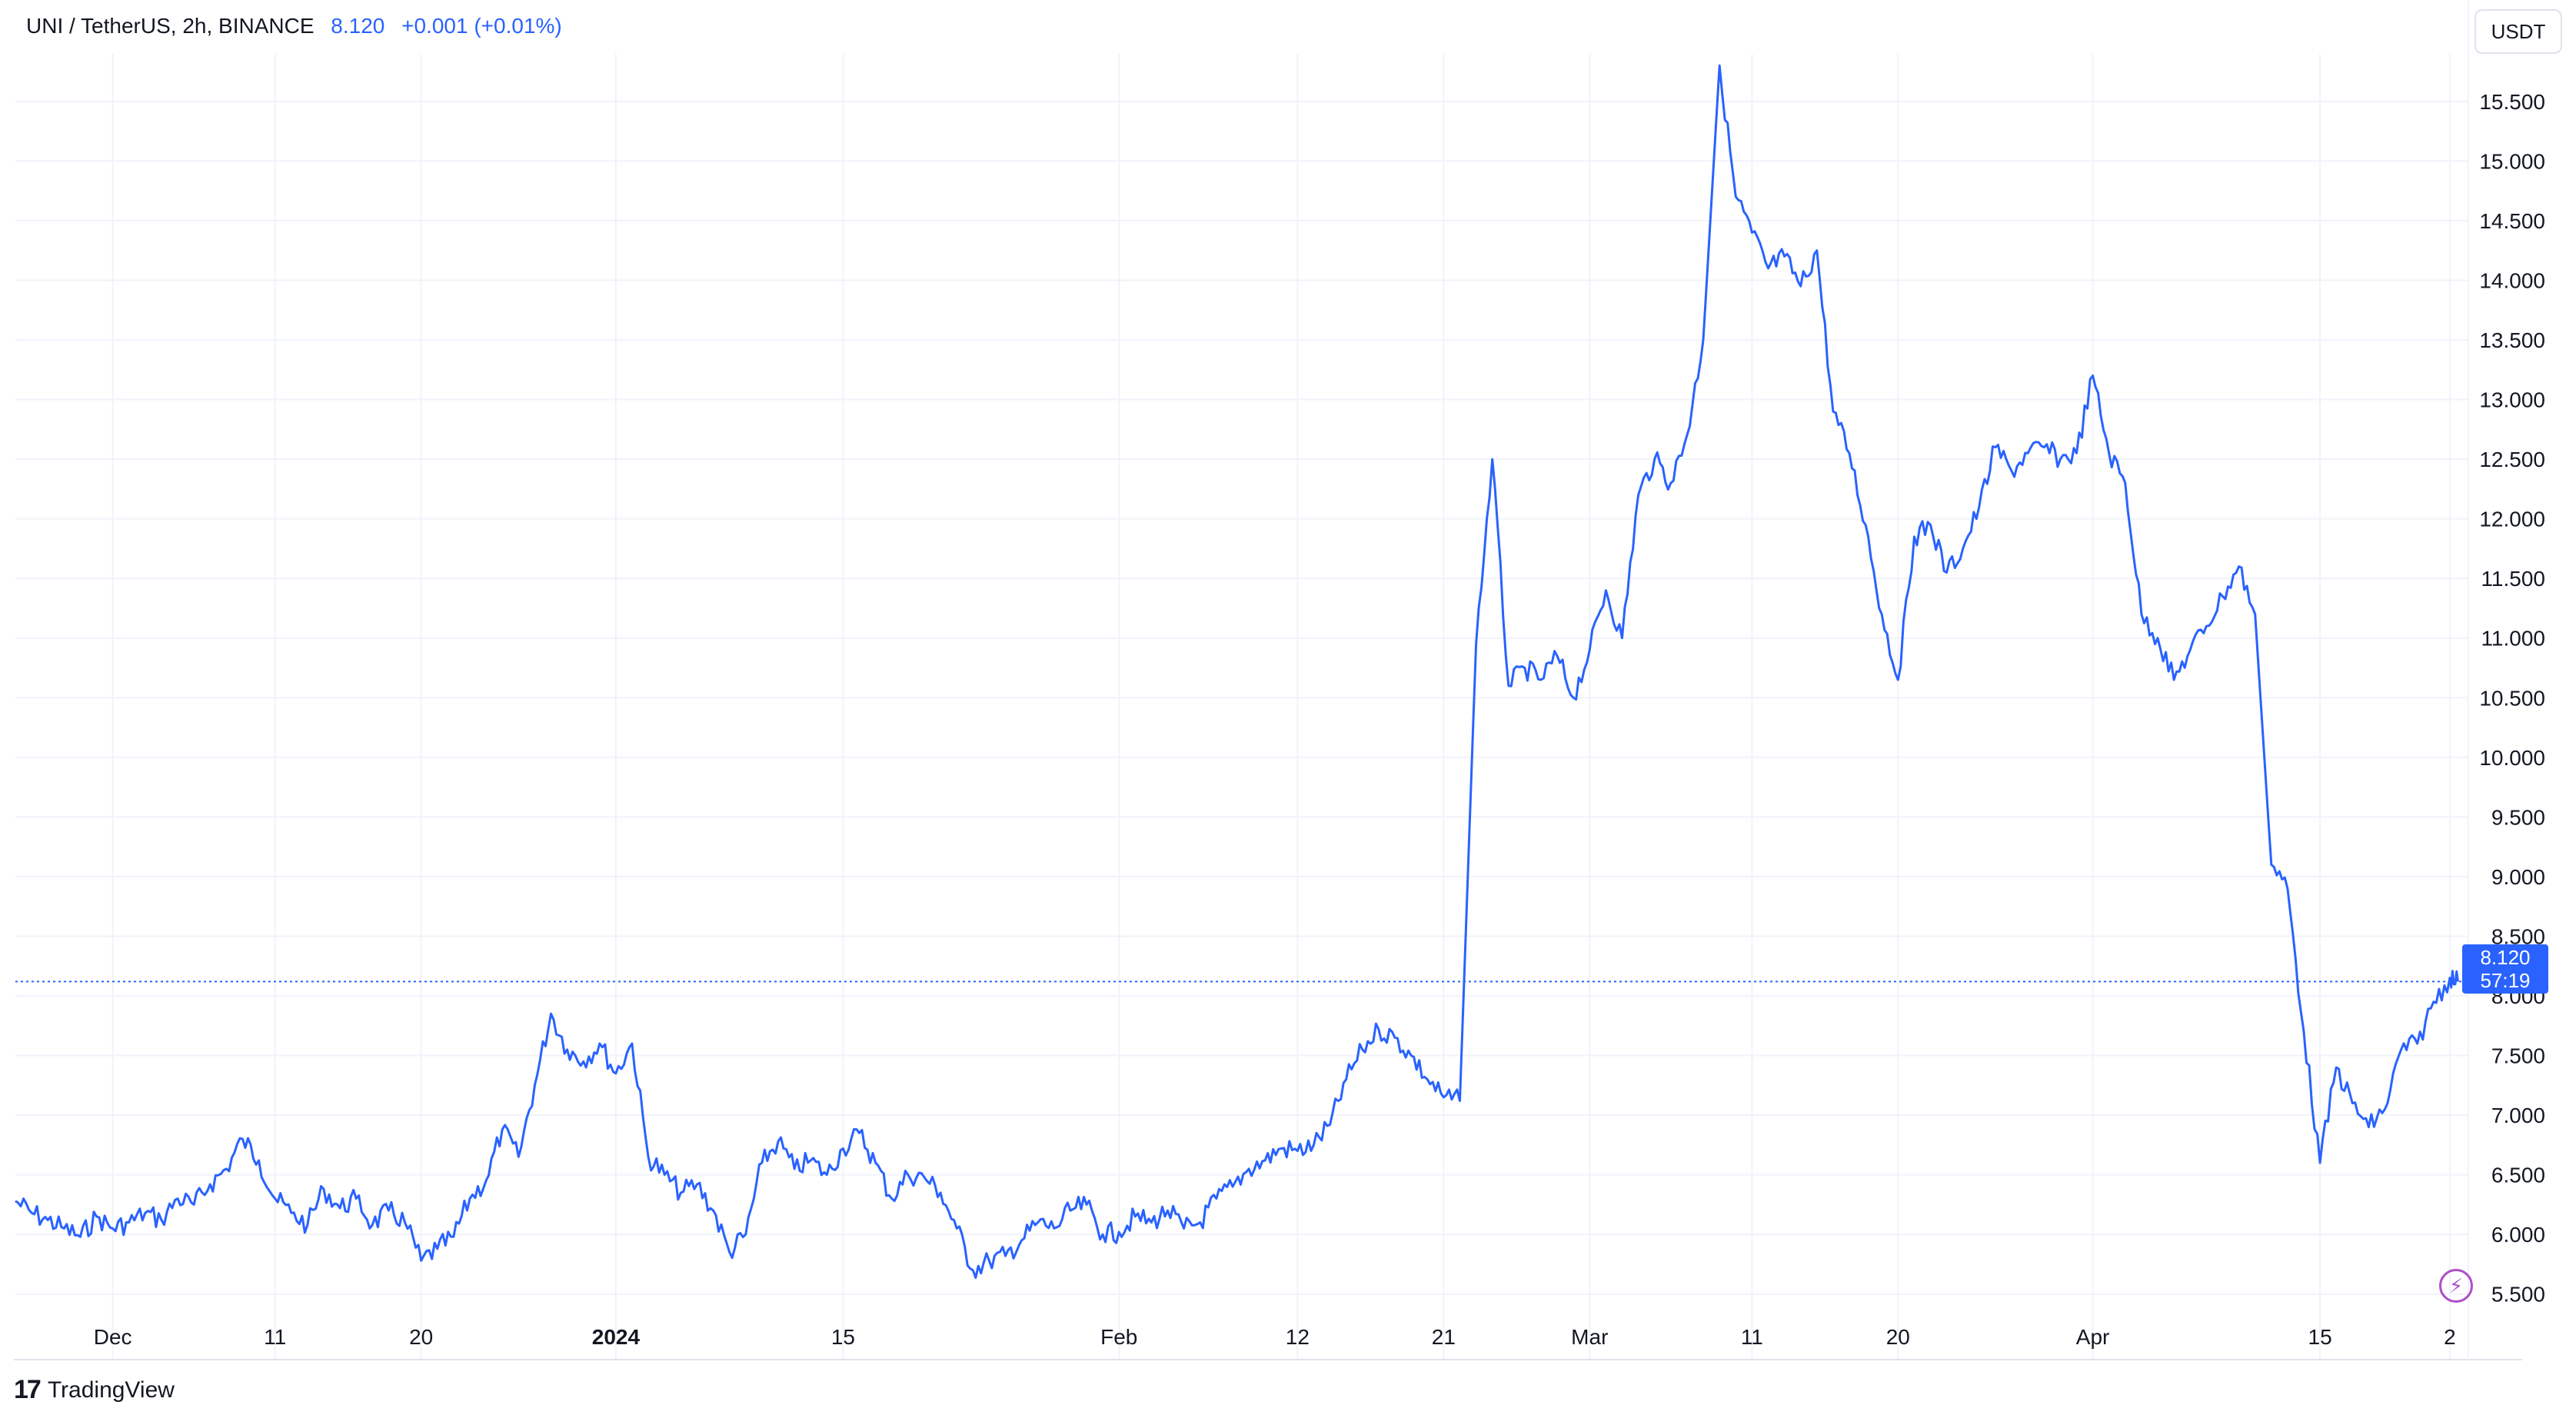 The width and height of the screenshot is (2576, 1415). What do you see at coordinates (28, 1389) in the screenshot?
I see `tradingview-logo-icon: 17` at bounding box center [28, 1389].